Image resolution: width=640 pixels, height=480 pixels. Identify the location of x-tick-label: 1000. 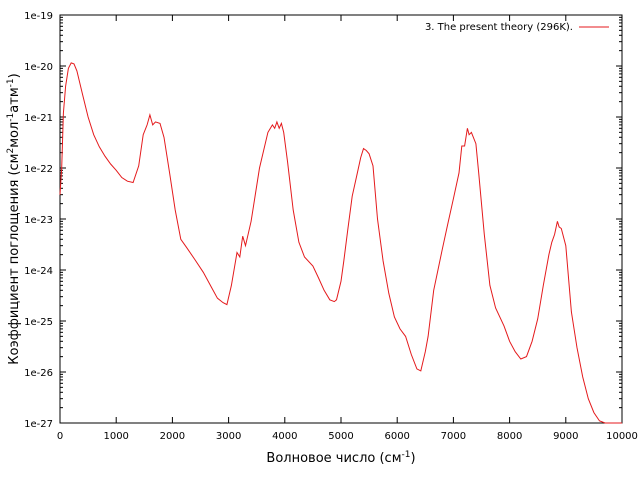
(115, 436).